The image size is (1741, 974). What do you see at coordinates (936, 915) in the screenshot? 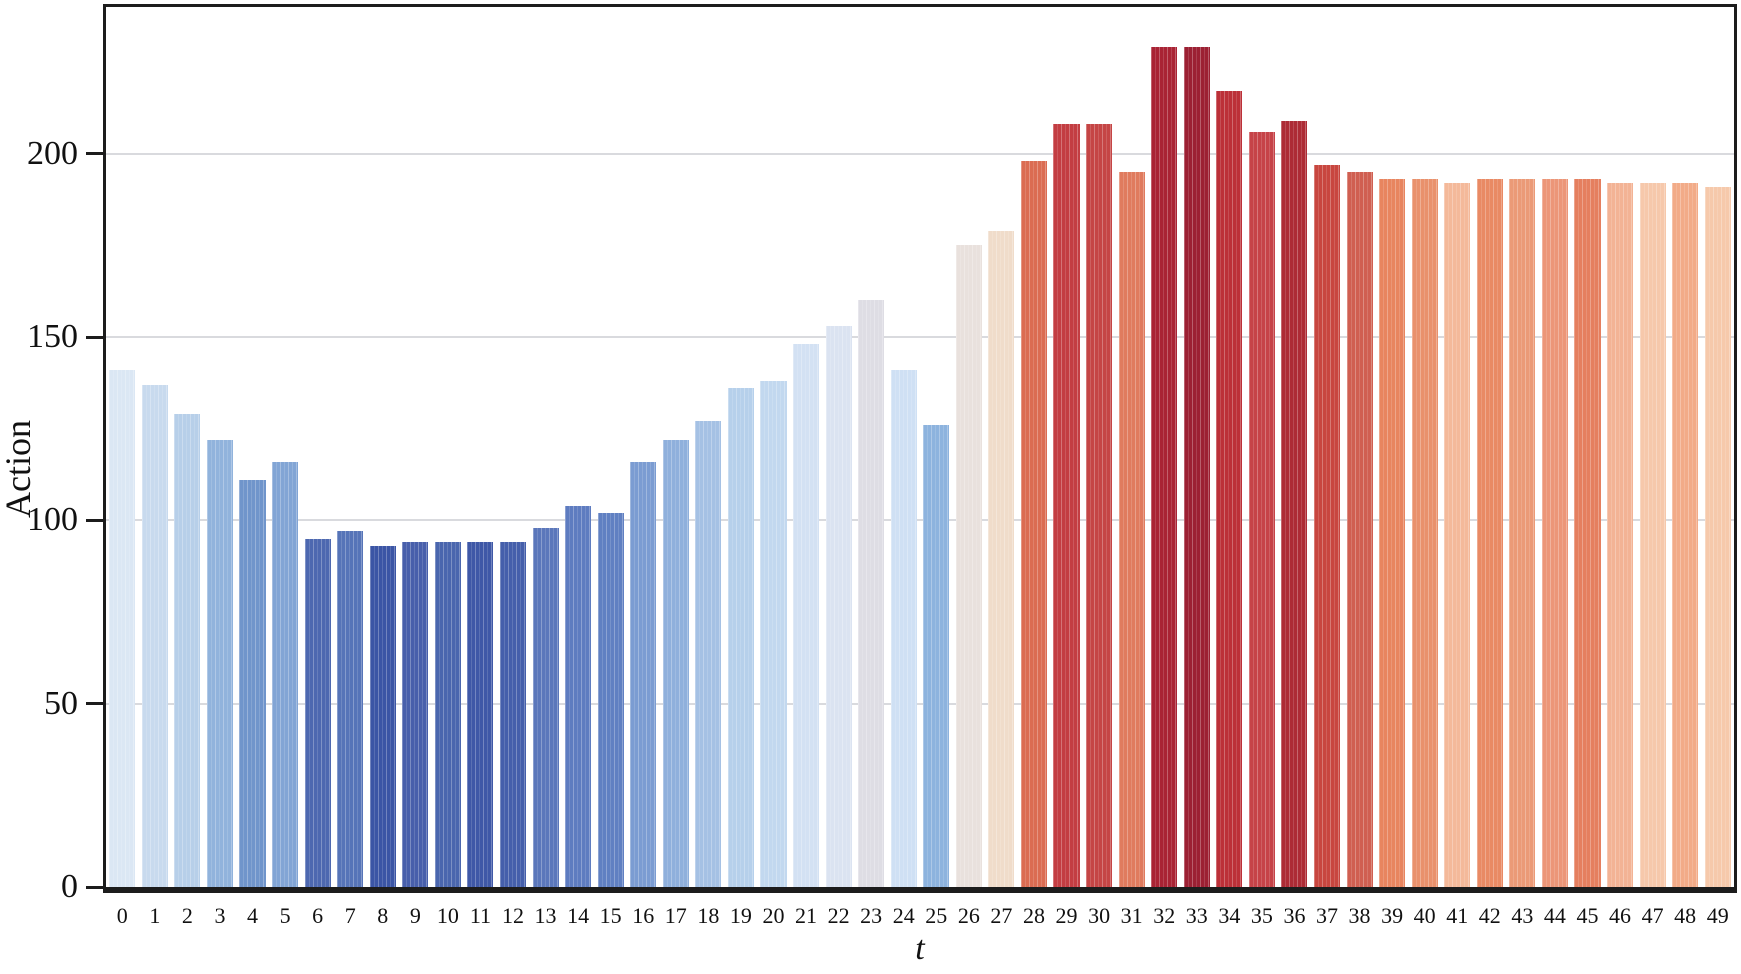
I see `x-tick-label-25: 25` at bounding box center [936, 915].